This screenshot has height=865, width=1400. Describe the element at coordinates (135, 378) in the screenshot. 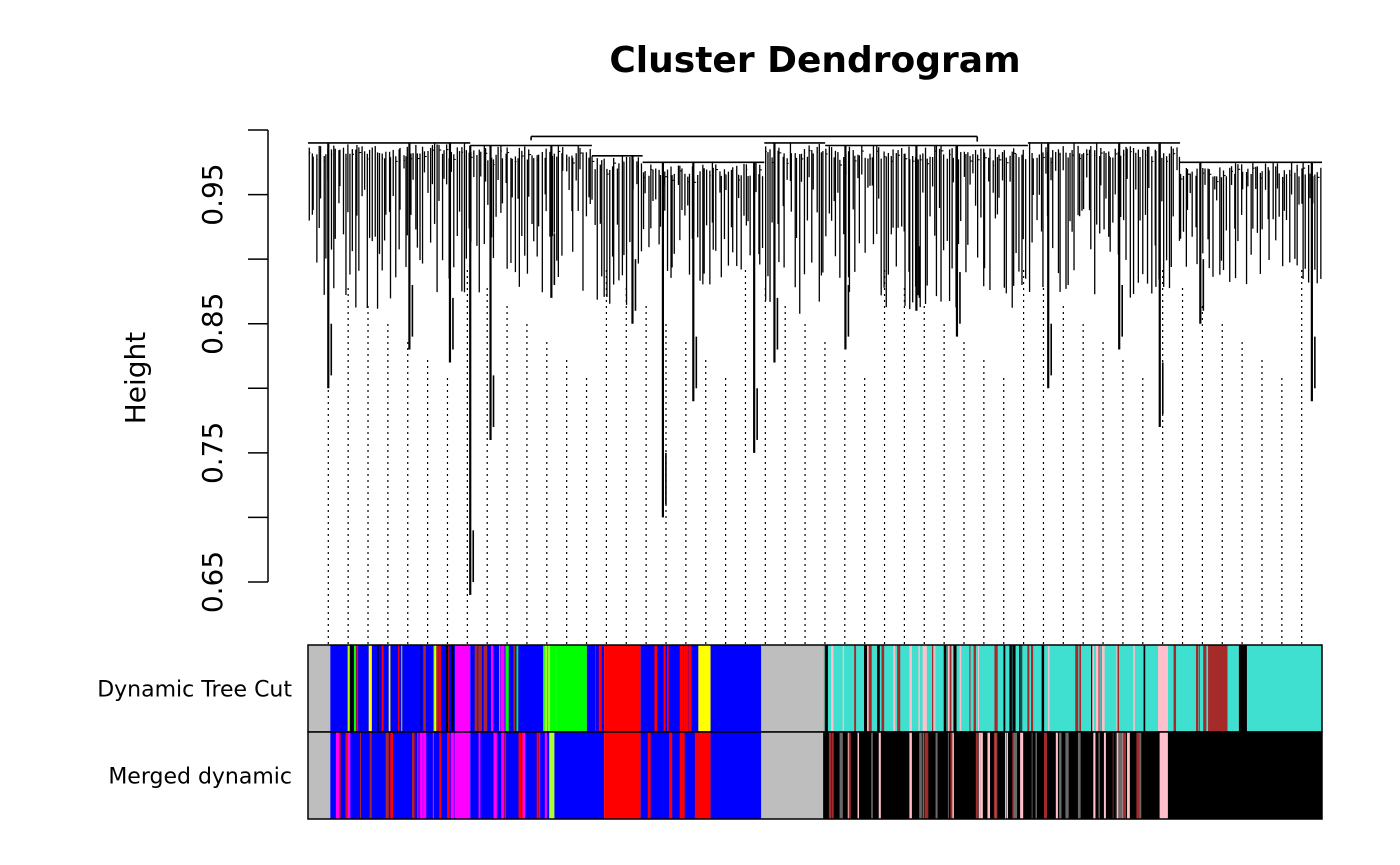

I see `y-axis-label: Height` at that location.